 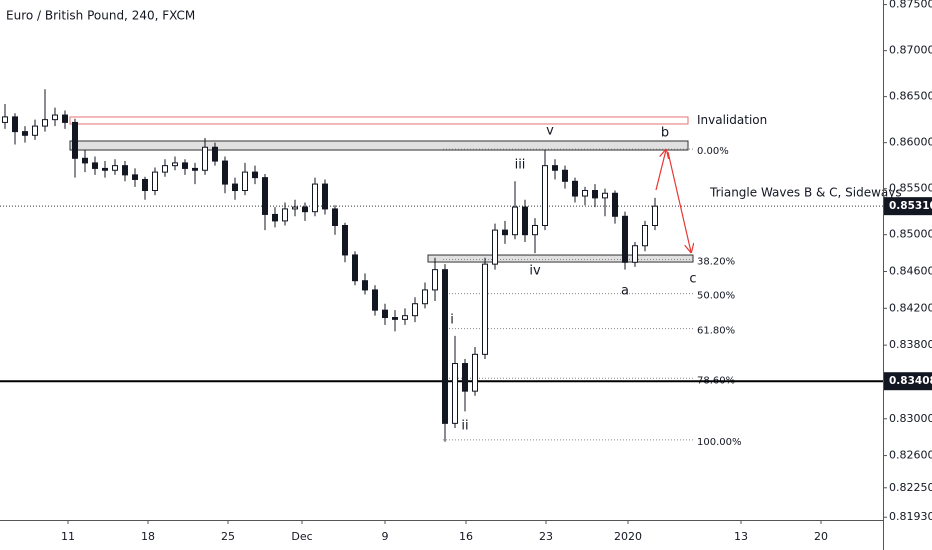 What do you see at coordinates (805, 193) in the screenshot?
I see `annotation: Triangle Waves B & C, Sideways` at bounding box center [805, 193].